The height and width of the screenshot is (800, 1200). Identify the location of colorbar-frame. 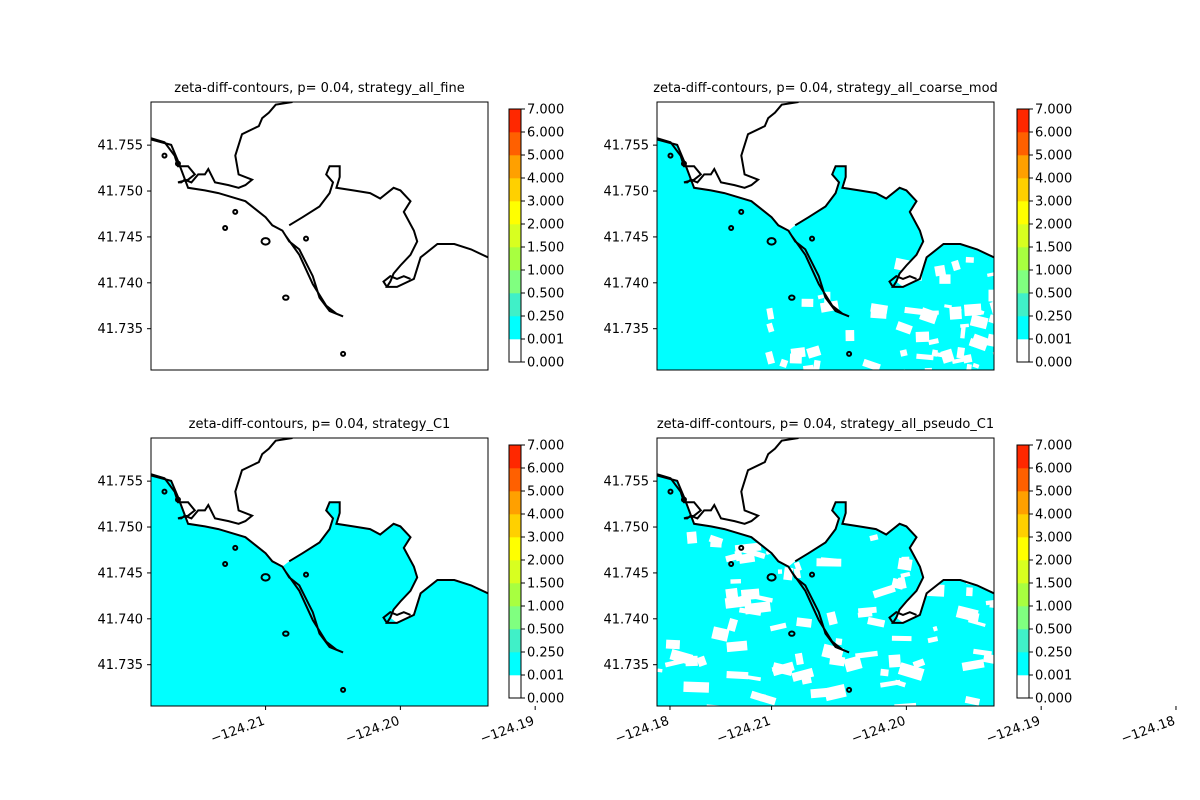
(1023, 235).